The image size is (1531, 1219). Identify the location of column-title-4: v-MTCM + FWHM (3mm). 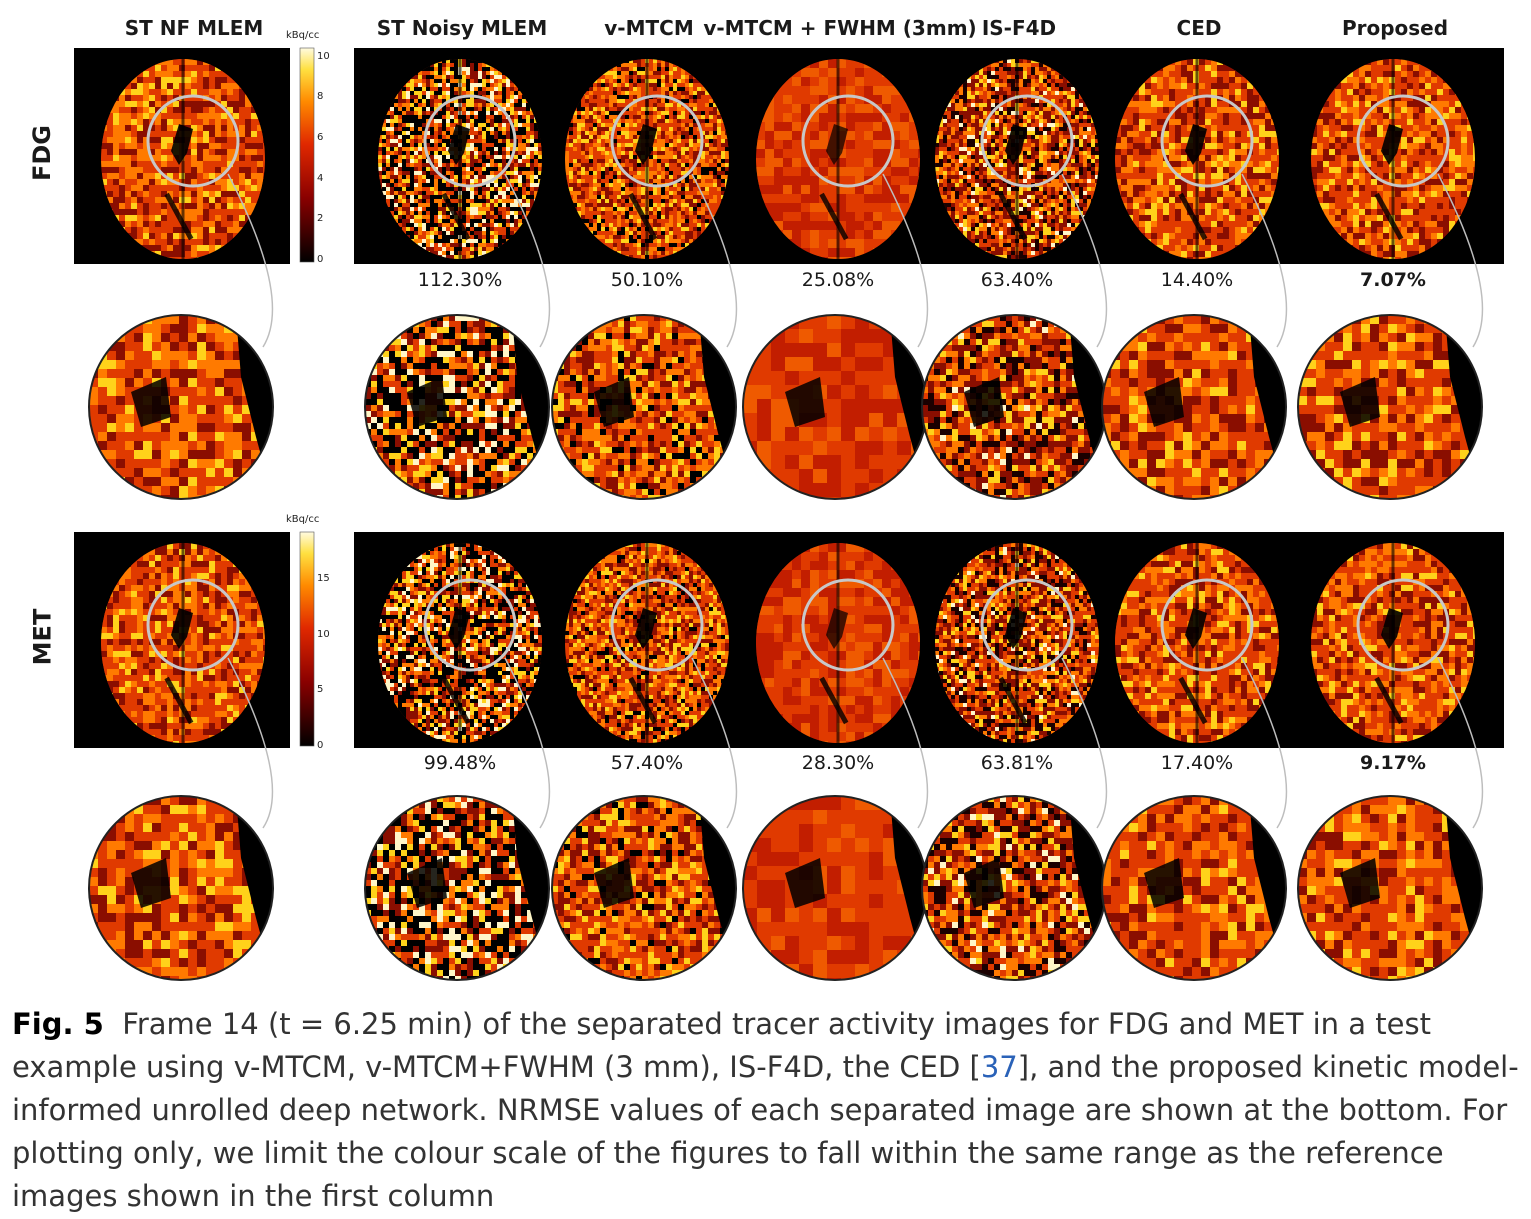
(839, 28).